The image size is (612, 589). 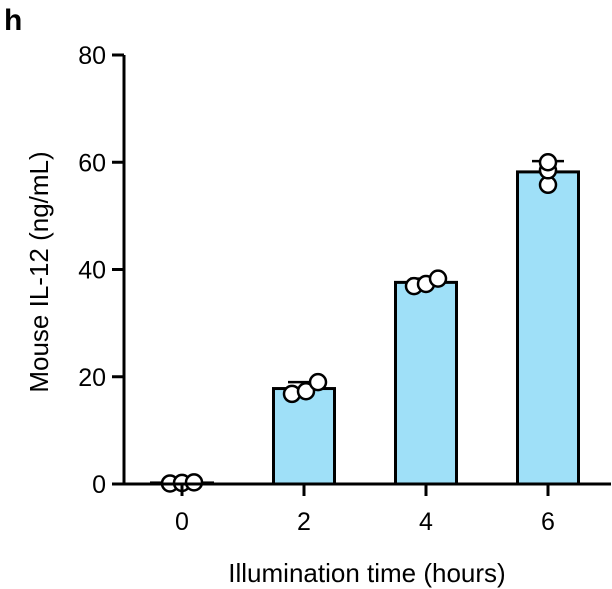 What do you see at coordinates (182, 522) in the screenshot?
I see `x-tick-label-0: 0` at bounding box center [182, 522].